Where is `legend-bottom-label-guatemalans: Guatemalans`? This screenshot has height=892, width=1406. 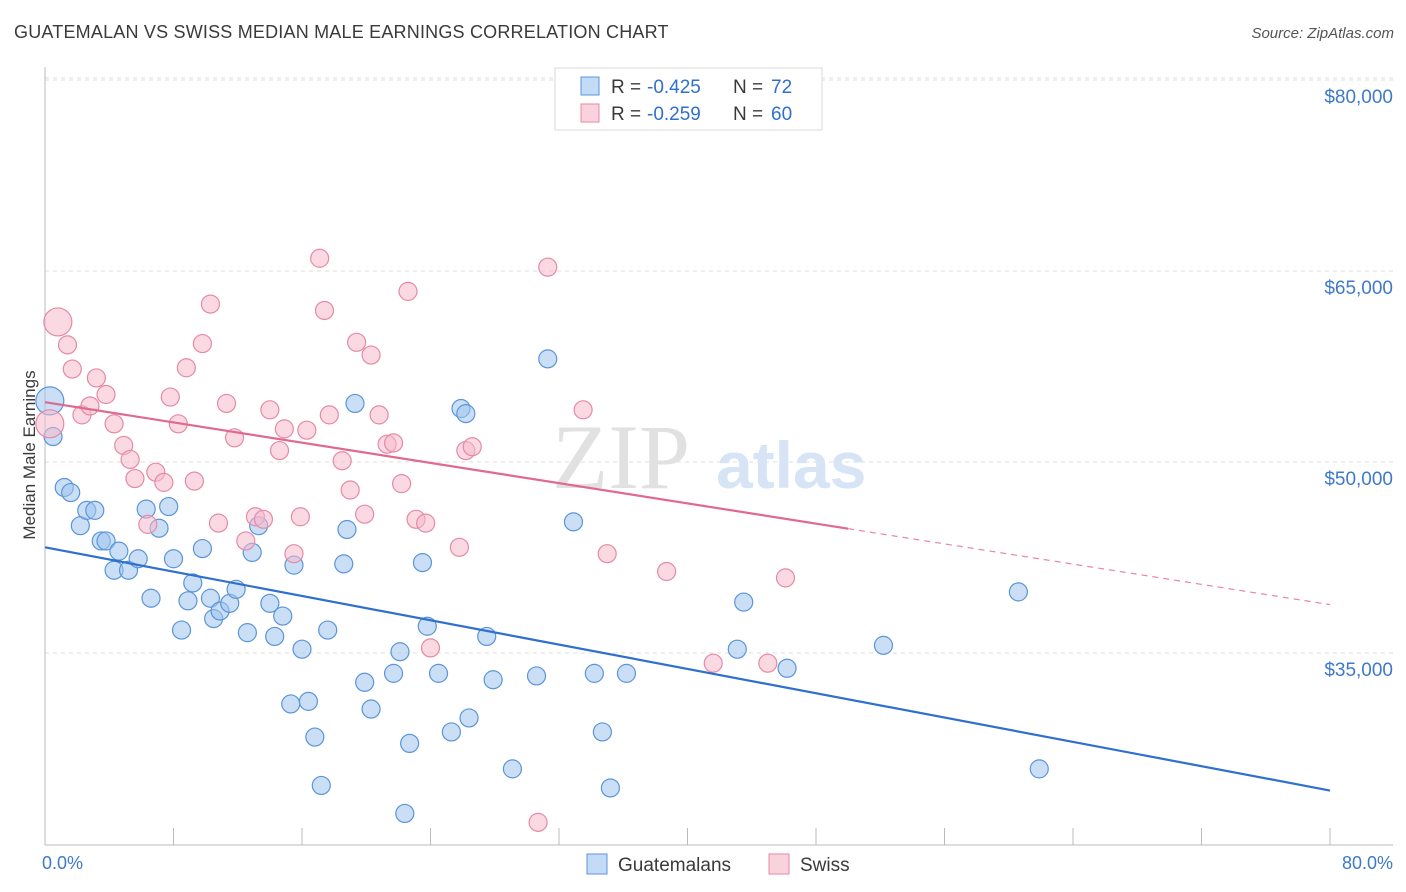
legend-bottom-label-guatemalans: Guatemalans is located at coordinates (674, 865).